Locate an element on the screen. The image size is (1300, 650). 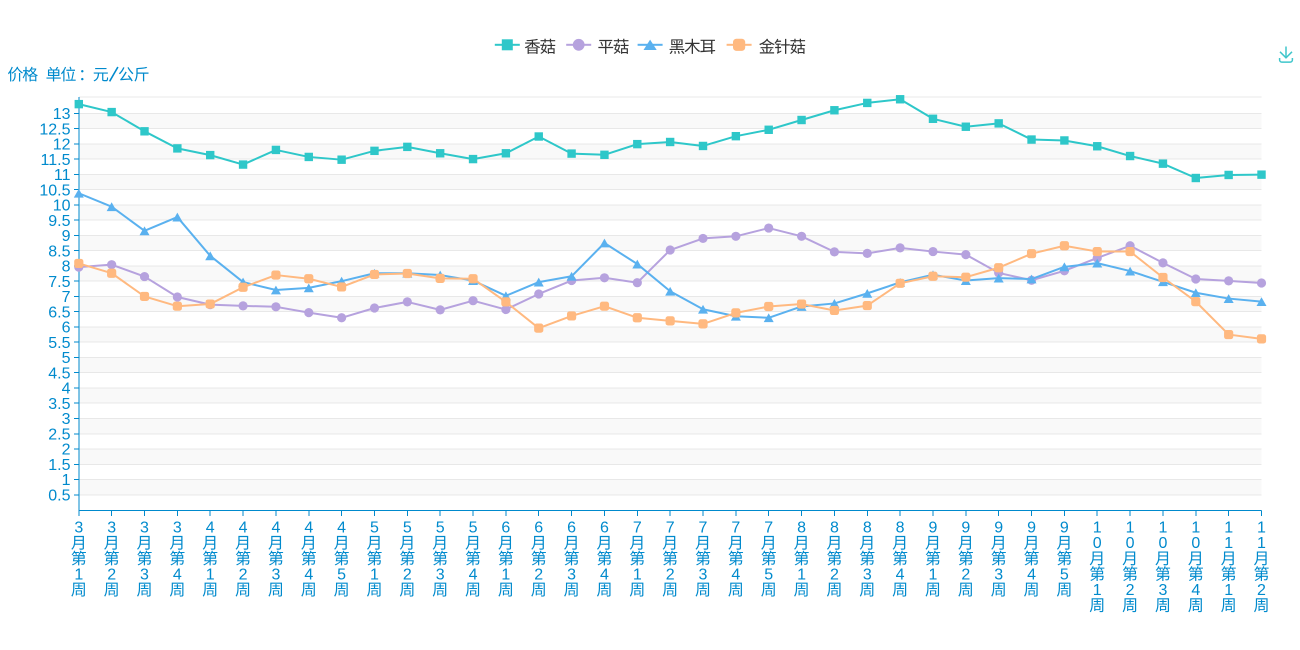
svg-text: 10.5 is located at coordinates (54, 190).